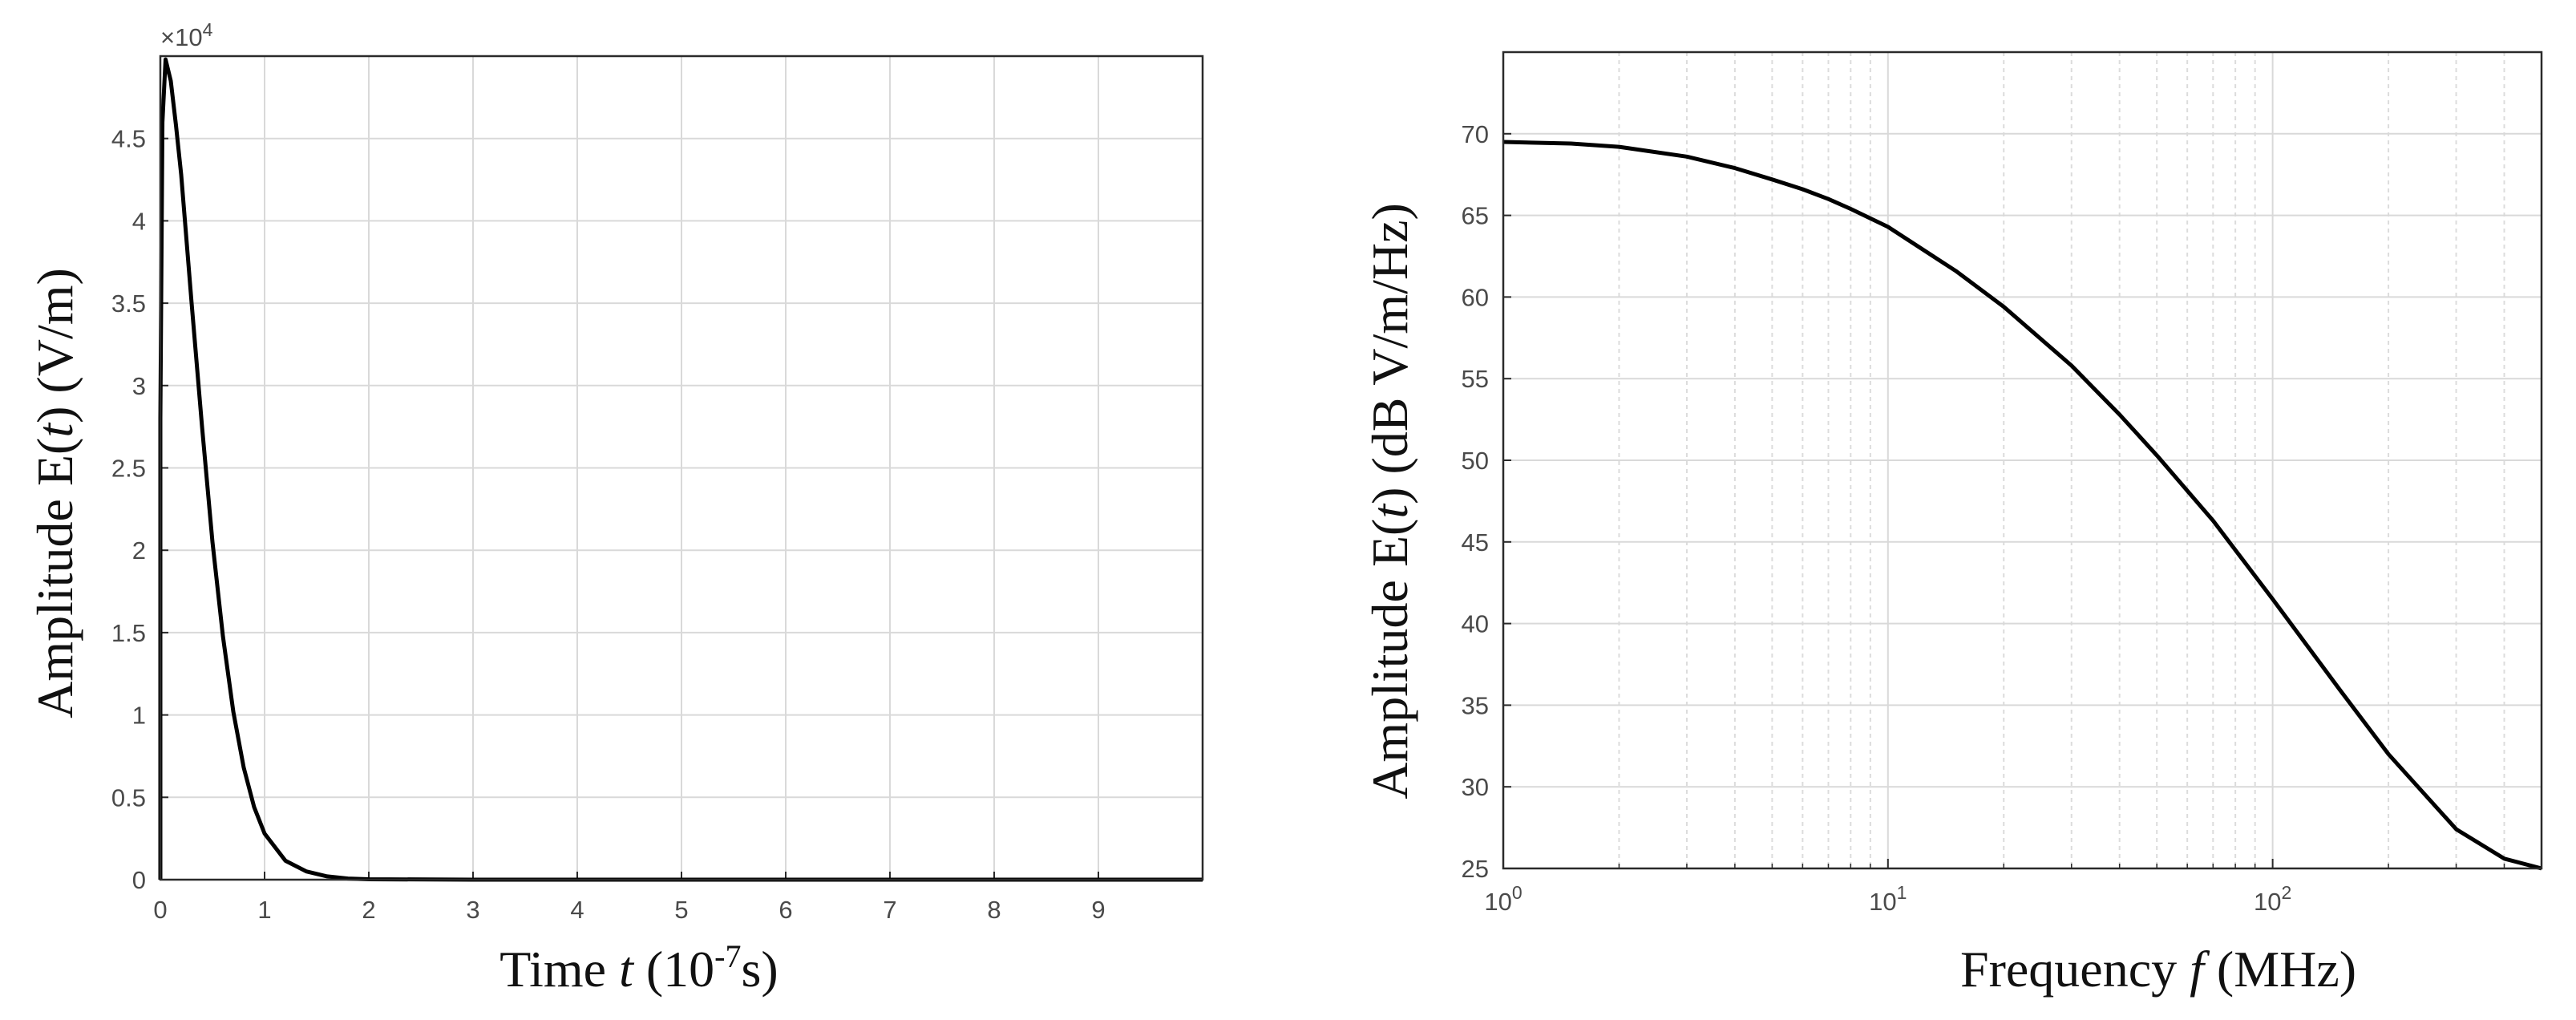  Describe the element at coordinates (128, 633) in the screenshot. I see `y-tick-label: 1.5` at that location.